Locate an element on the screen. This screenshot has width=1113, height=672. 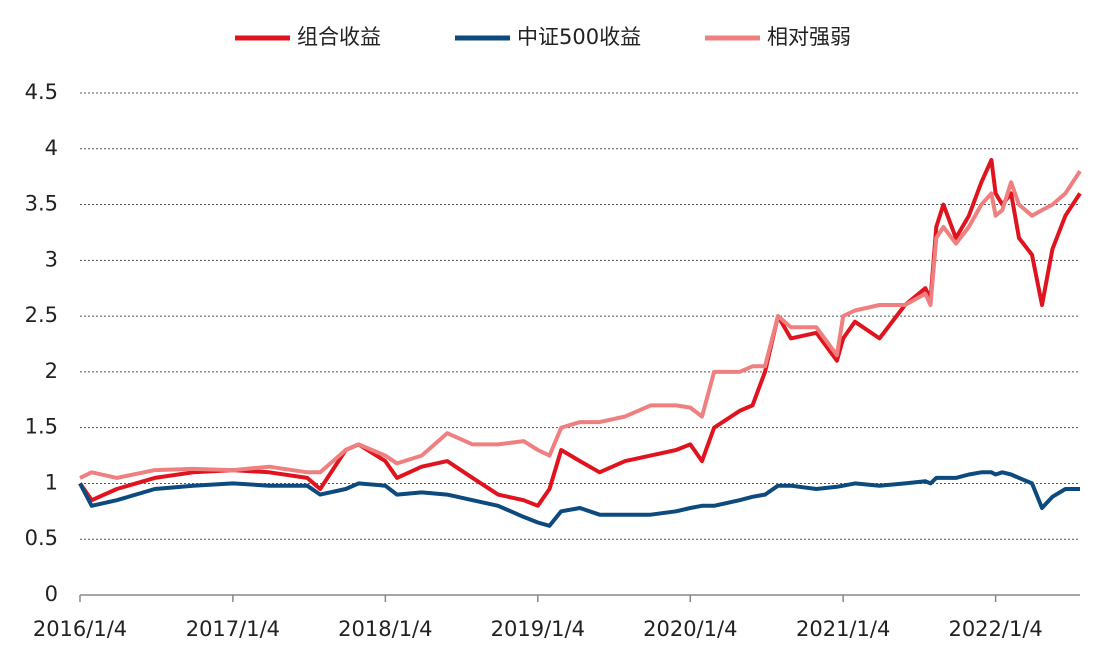
y-tick-label: 3.5 is located at coordinates (41, 204).